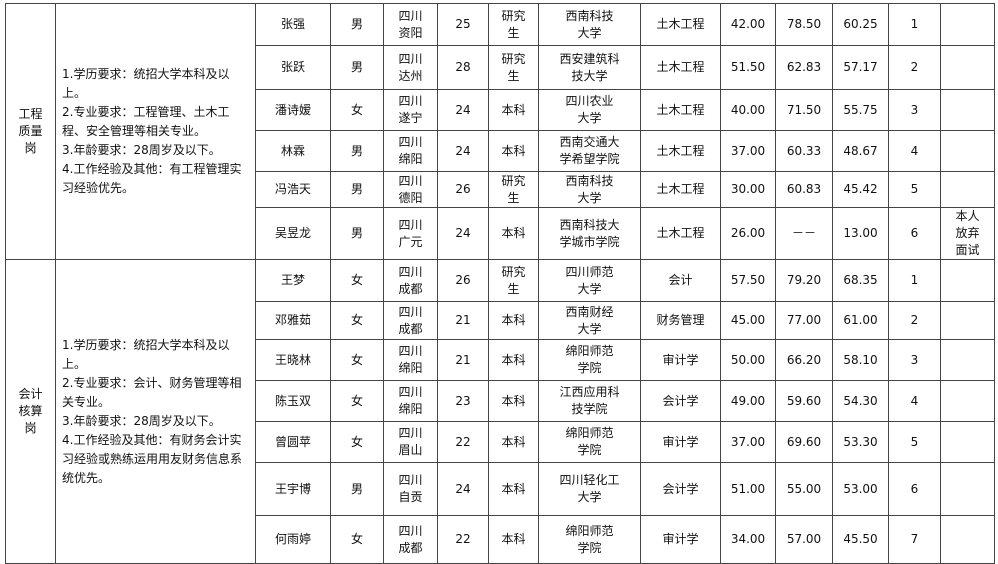  What do you see at coordinates (589, 151) in the screenshot?
I see `school-cell: 西南交通大 学希望学院` at bounding box center [589, 151].